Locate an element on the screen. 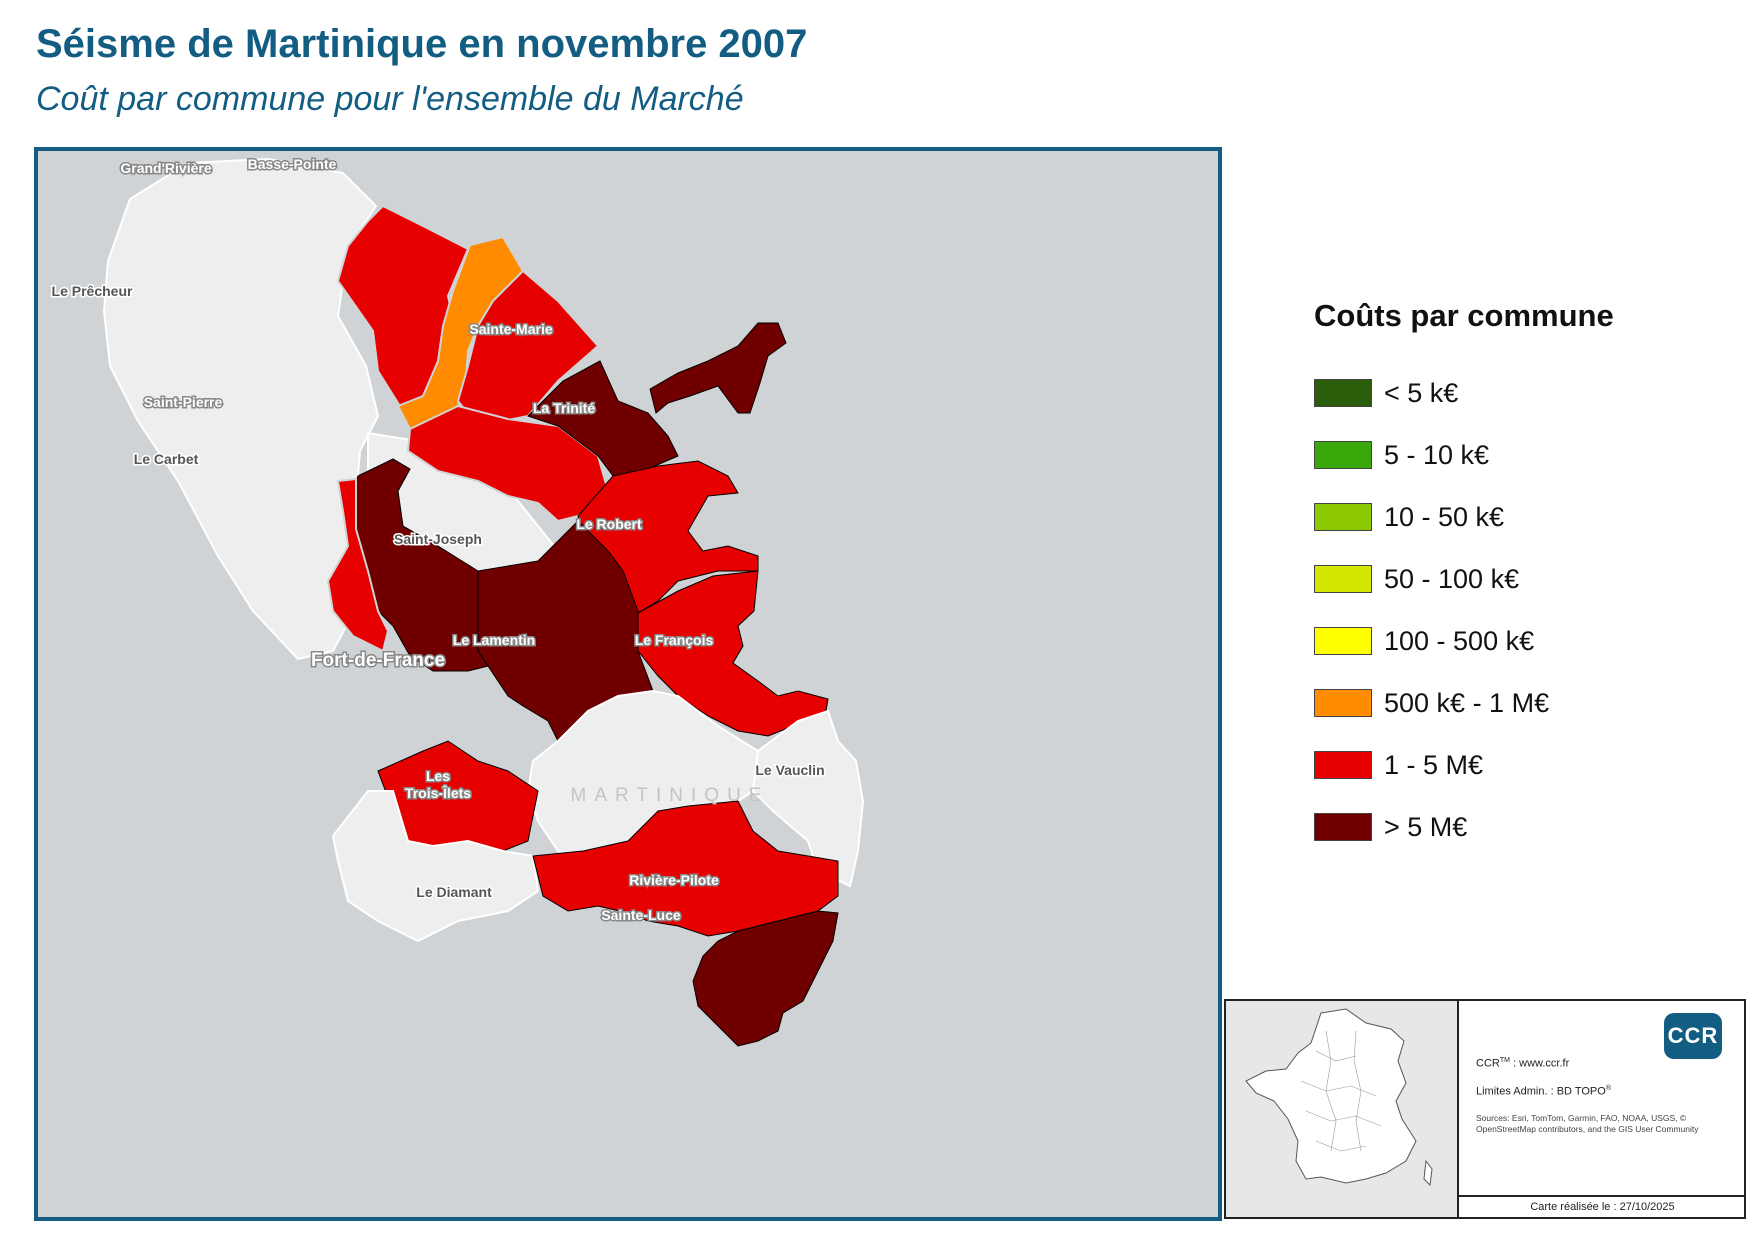 Image resolution: width=1754 pixels, height=1240 pixels. label-la-trinite: La Trinité is located at coordinates (564, 408).